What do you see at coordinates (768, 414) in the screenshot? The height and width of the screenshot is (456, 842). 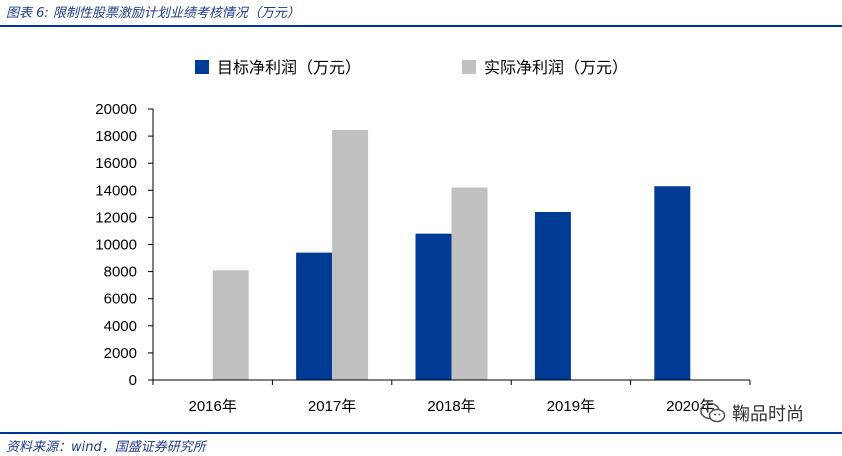 I see `watermark-text: 鞠品时尚` at bounding box center [768, 414].